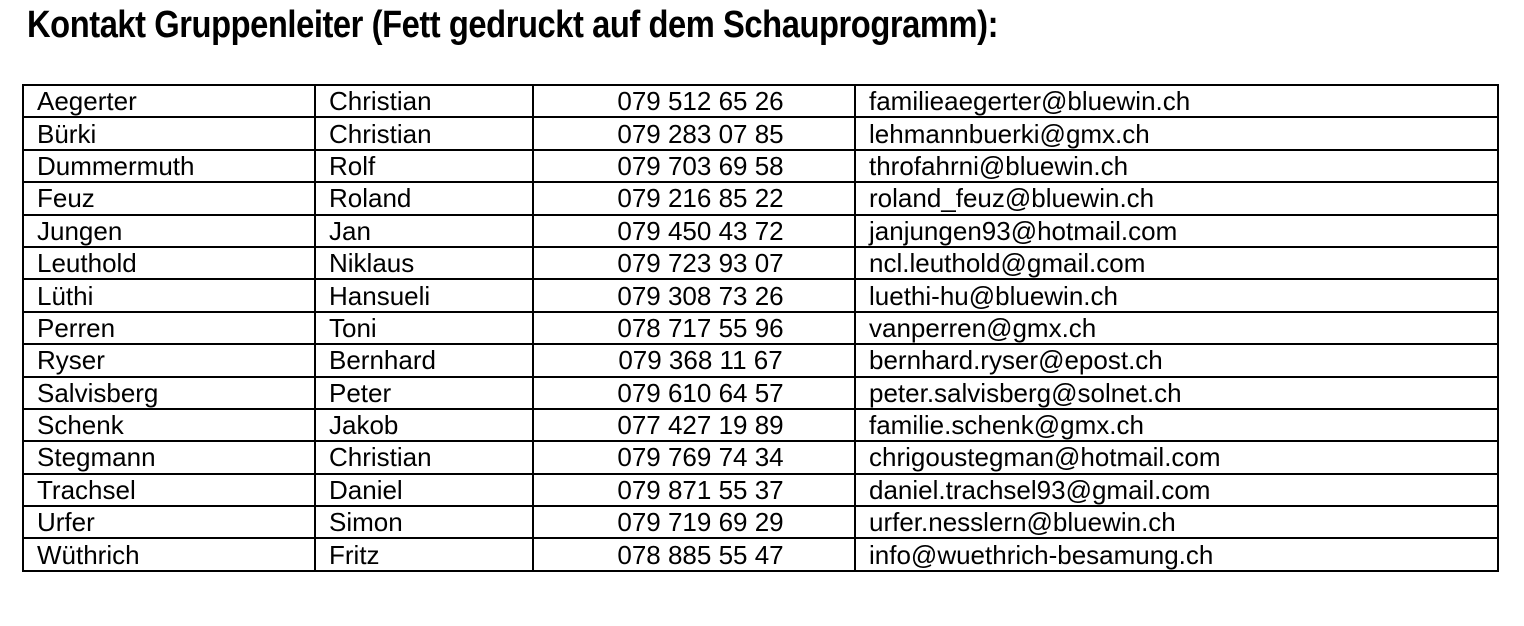 The width and height of the screenshot is (1524, 626). Describe the element at coordinates (1176, 166) in the screenshot. I see `email-cell: throfahrni@bluewin.ch` at that location.